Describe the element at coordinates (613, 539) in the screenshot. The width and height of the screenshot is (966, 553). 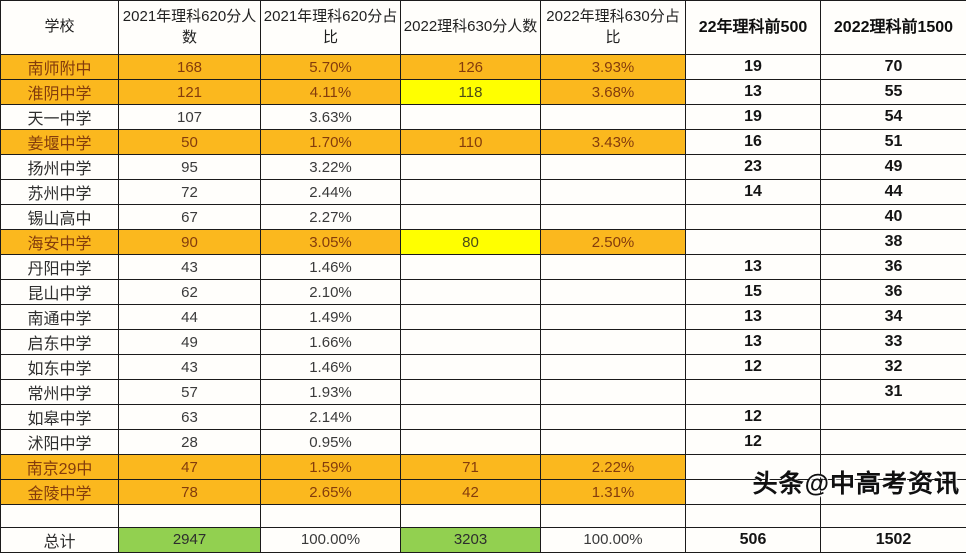
I see `value-cell: 100.00%` at that location.